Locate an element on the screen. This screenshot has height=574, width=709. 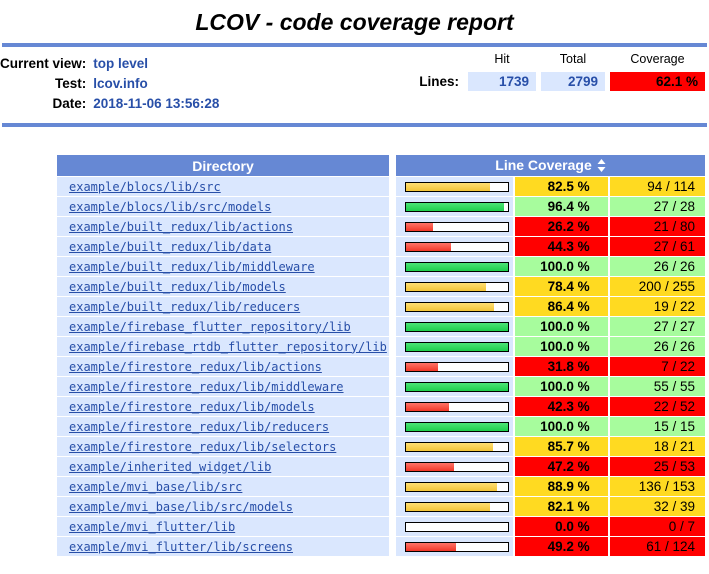
coverage-percent: 85.7 % is located at coordinates (561, 446).